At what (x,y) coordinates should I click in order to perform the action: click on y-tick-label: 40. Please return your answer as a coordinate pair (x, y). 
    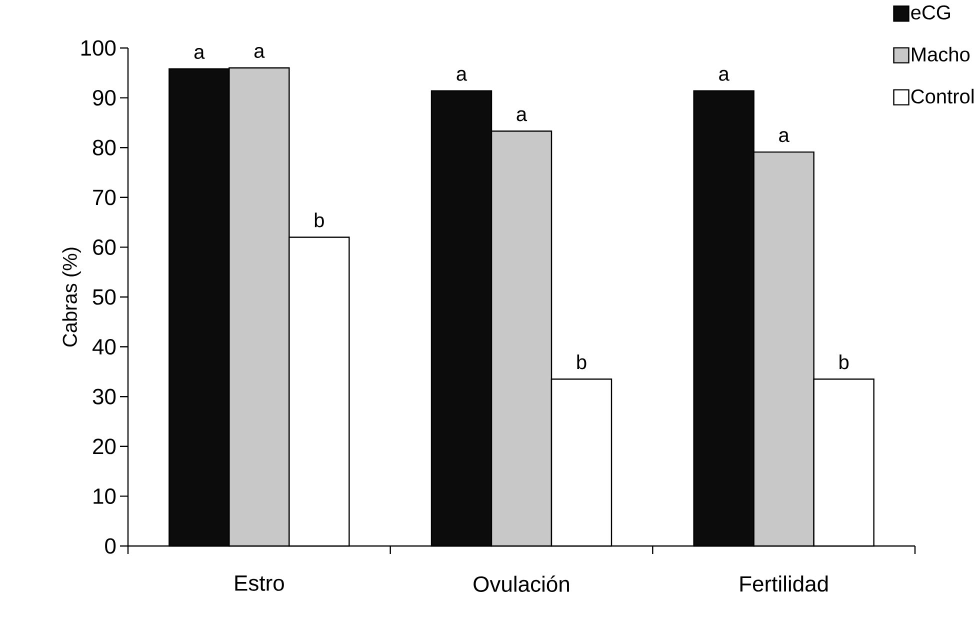
    Looking at the image, I should click on (104, 346).